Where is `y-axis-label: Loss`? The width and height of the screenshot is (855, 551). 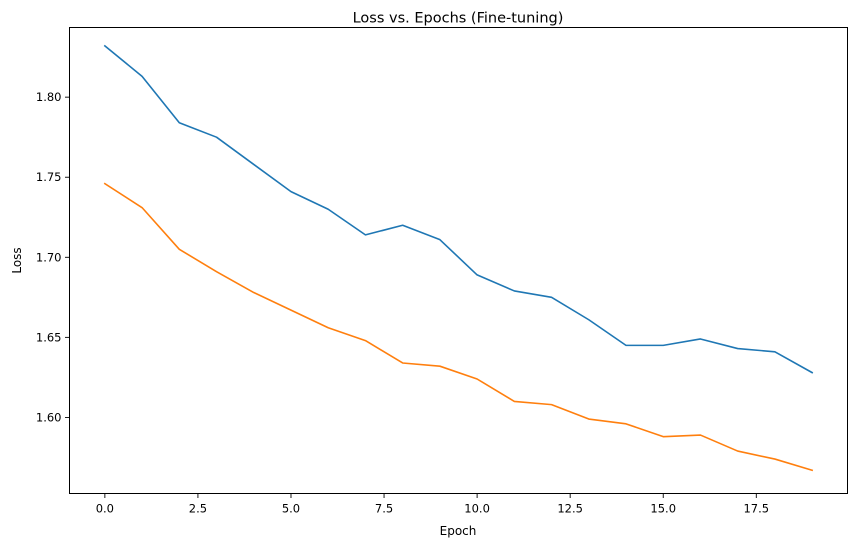 y-axis-label: Loss is located at coordinates (17, 260).